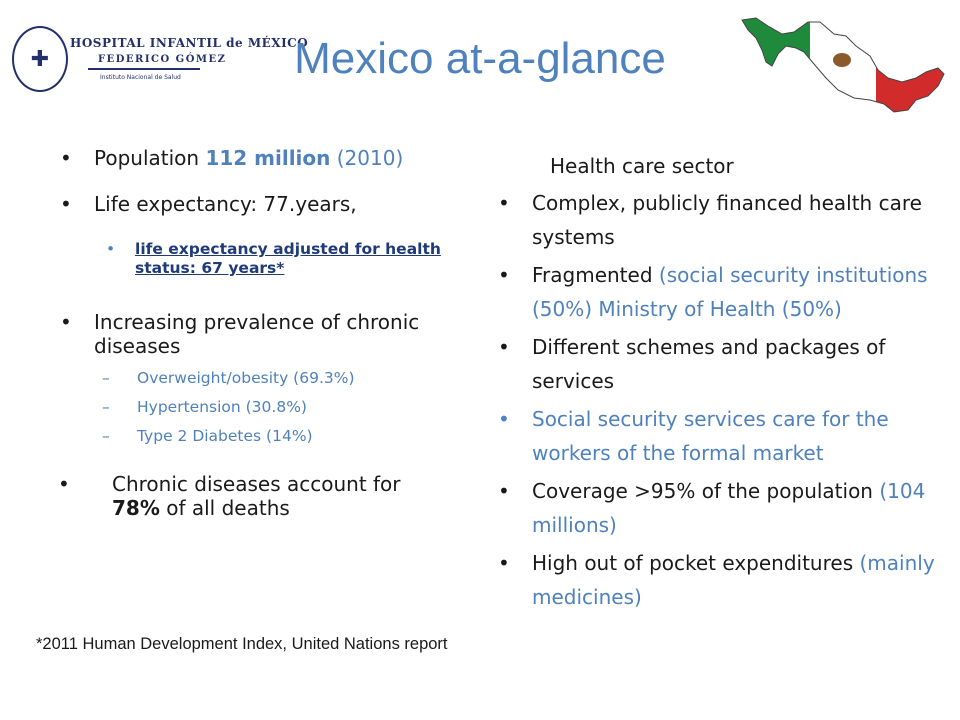 The height and width of the screenshot is (720, 960). I want to click on fragmented-label: Fragmented, so click(595, 275).